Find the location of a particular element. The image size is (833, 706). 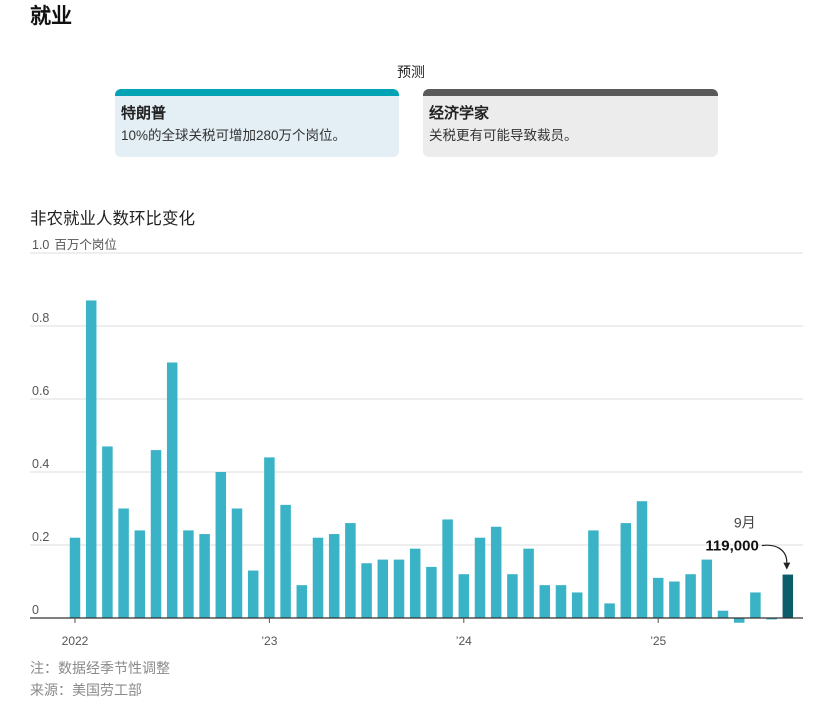

y-axis-unit-label: 百万个岗位 is located at coordinates (85, 244).